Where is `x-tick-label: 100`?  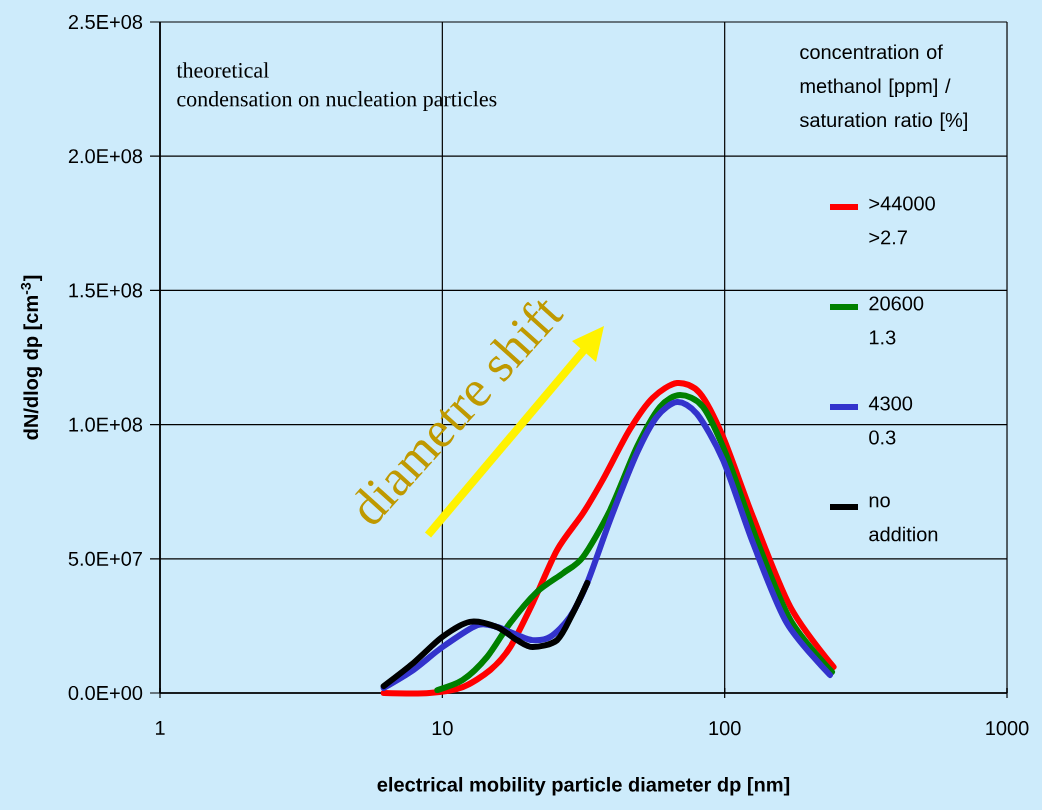
x-tick-label: 100 is located at coordinates (725, 728).